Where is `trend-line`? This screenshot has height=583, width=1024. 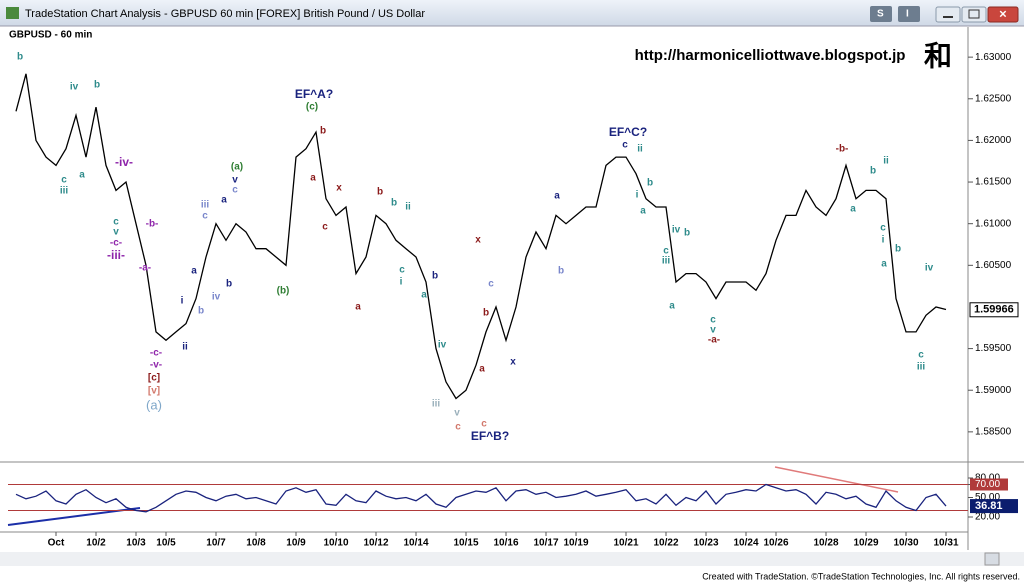
trend-line is located at coordinates (836, 479).